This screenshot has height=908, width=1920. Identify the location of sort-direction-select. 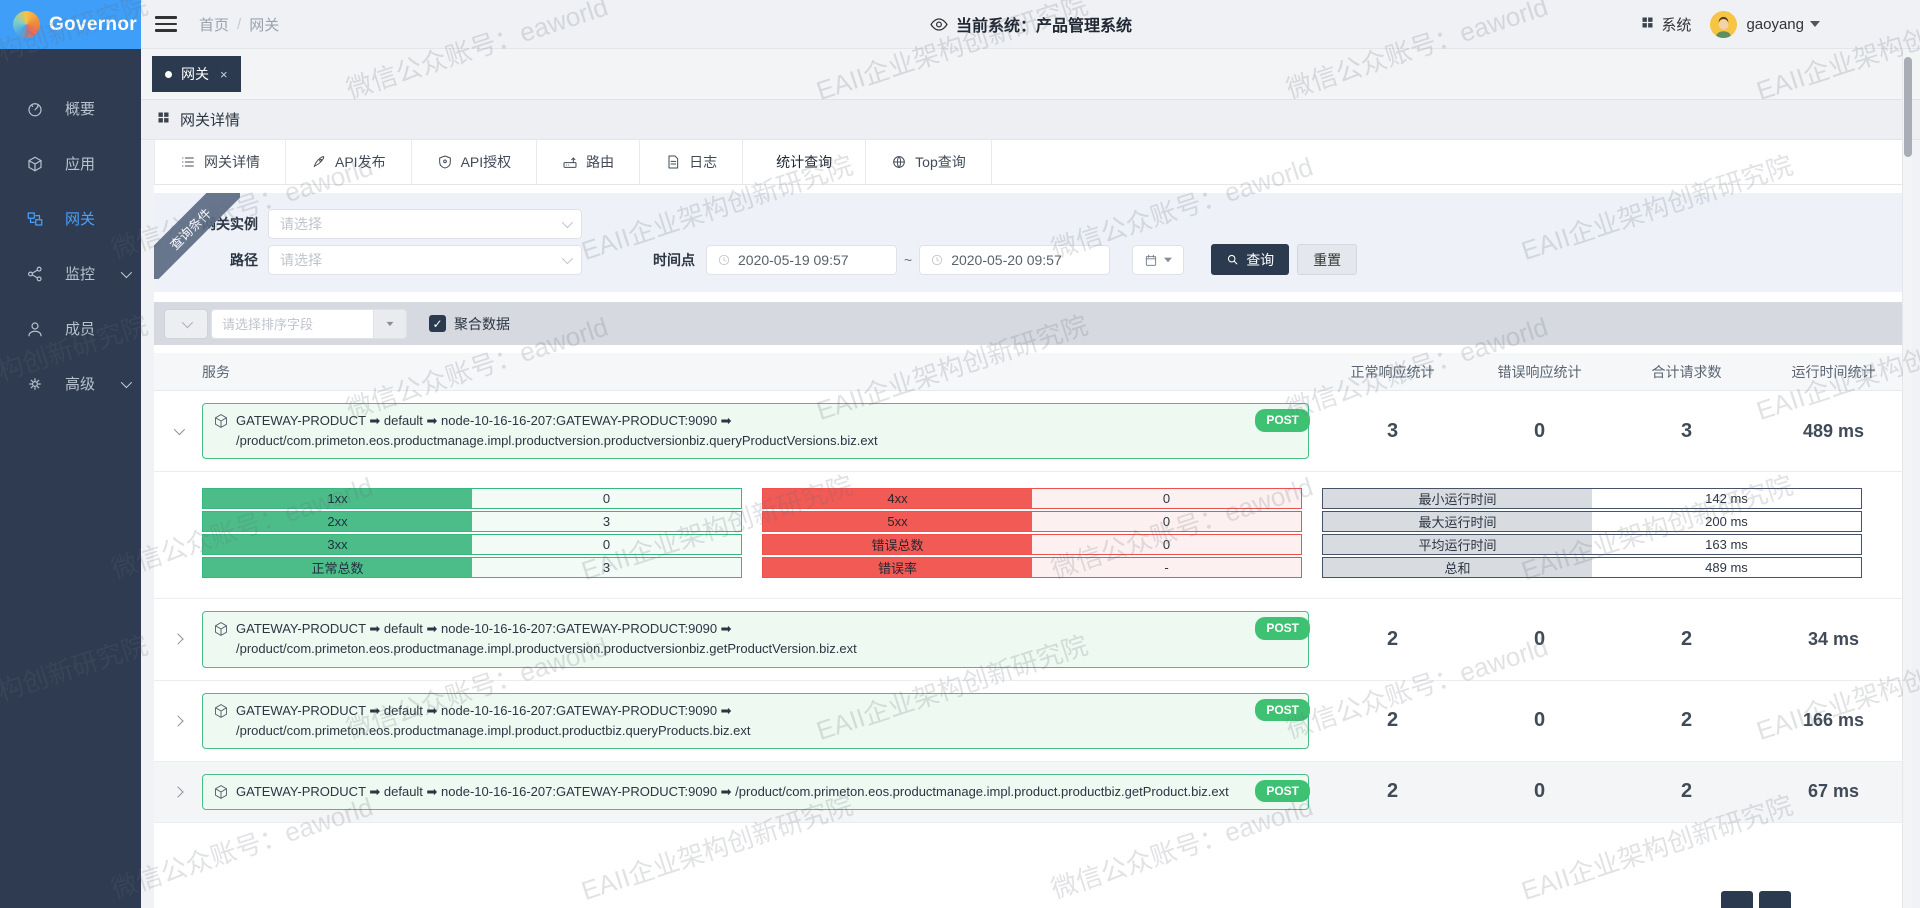
(186, 323).